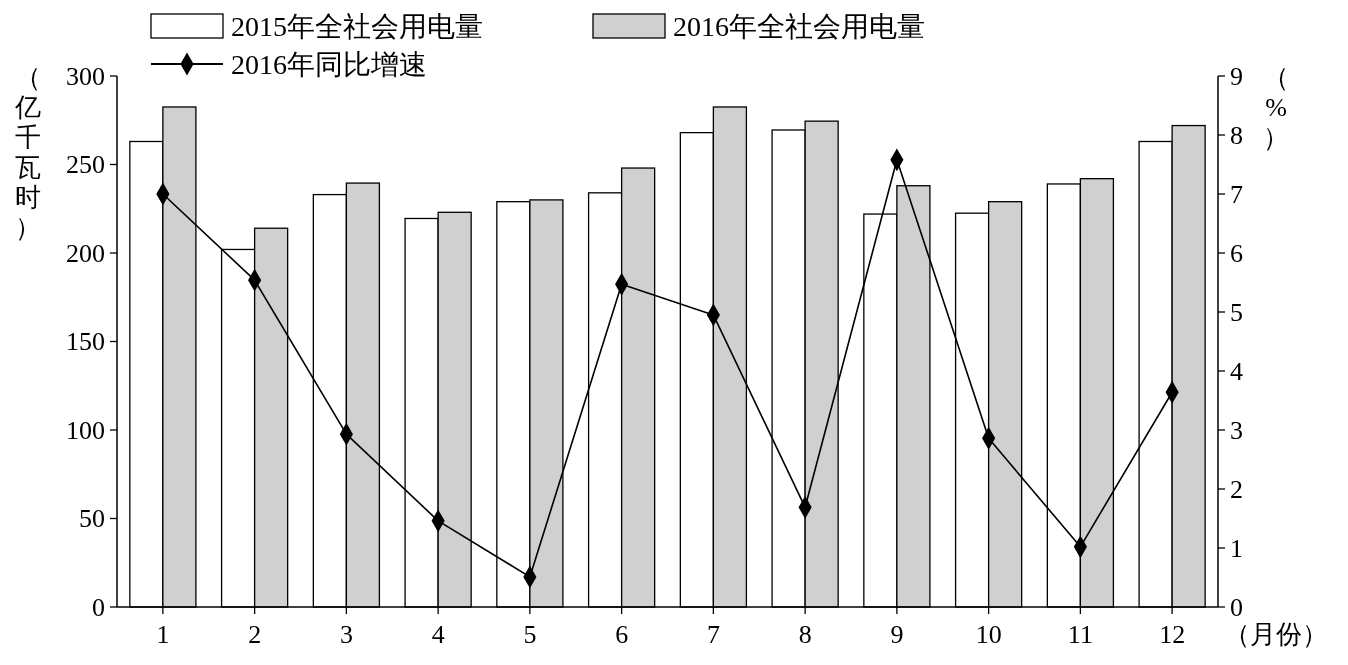 Image resolution: width=1348 pixels, height=665 pixels. Describe the element at coordinates (1276, 107) in the screenshot. I see `y2-axis-title: （%）` at that location.